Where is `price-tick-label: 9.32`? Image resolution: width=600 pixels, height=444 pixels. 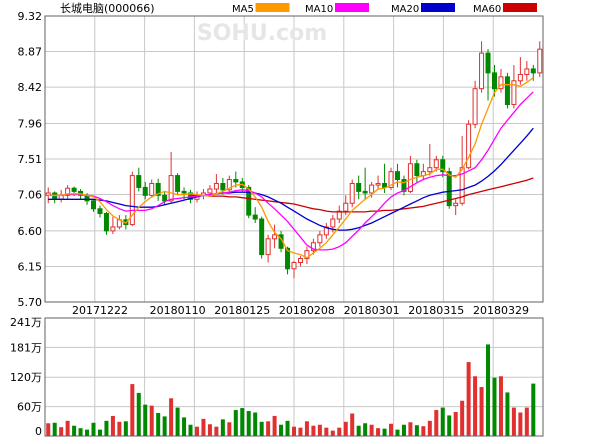 price-tick-label: 9.32 is located at coordinates (30, 16).